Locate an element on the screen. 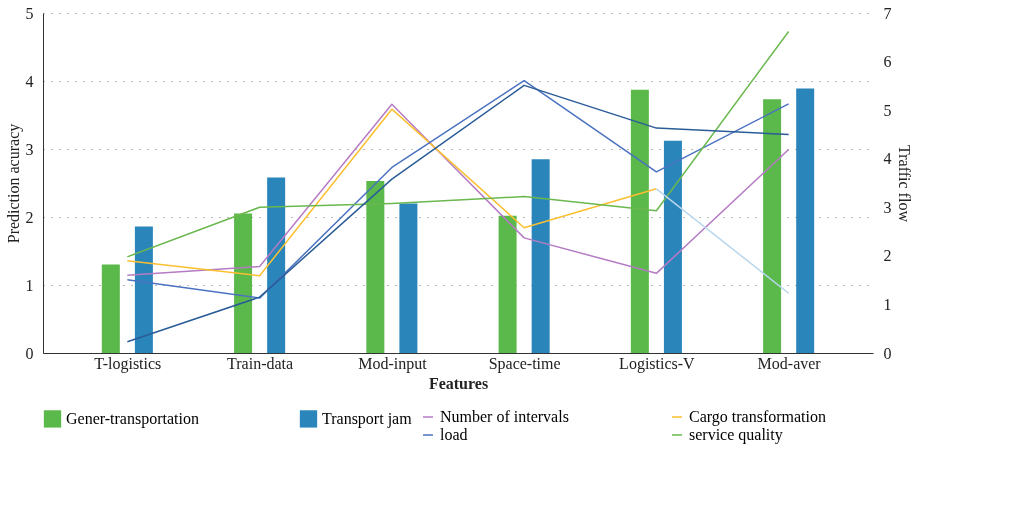  y2-tick-label: 6 is located at coordinates (887, 62).